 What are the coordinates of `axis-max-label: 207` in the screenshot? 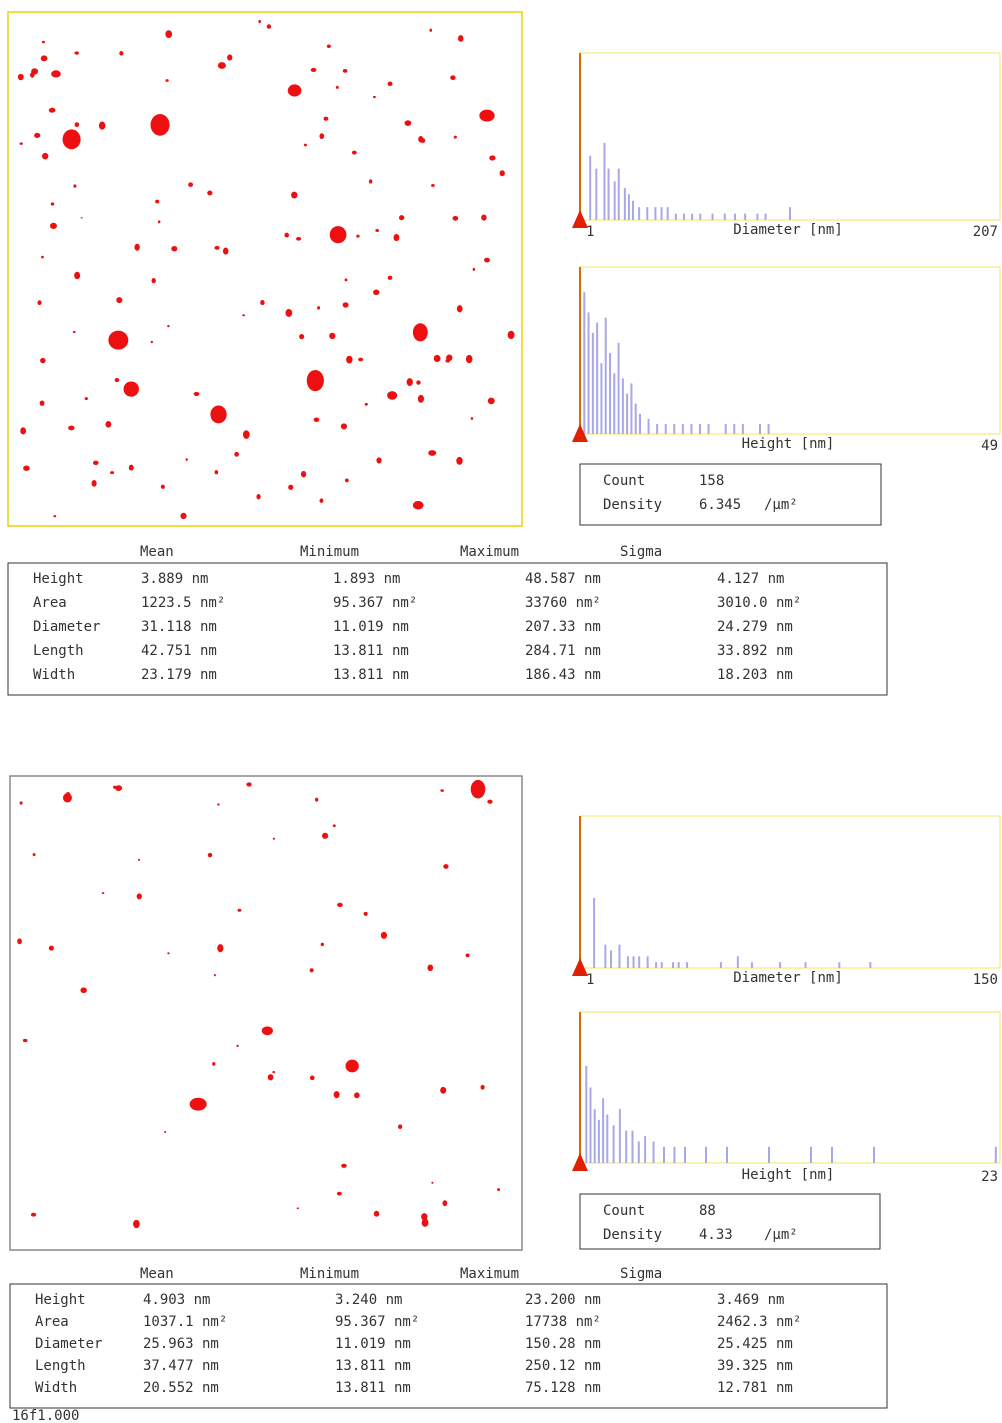 It's located at (985, 232).